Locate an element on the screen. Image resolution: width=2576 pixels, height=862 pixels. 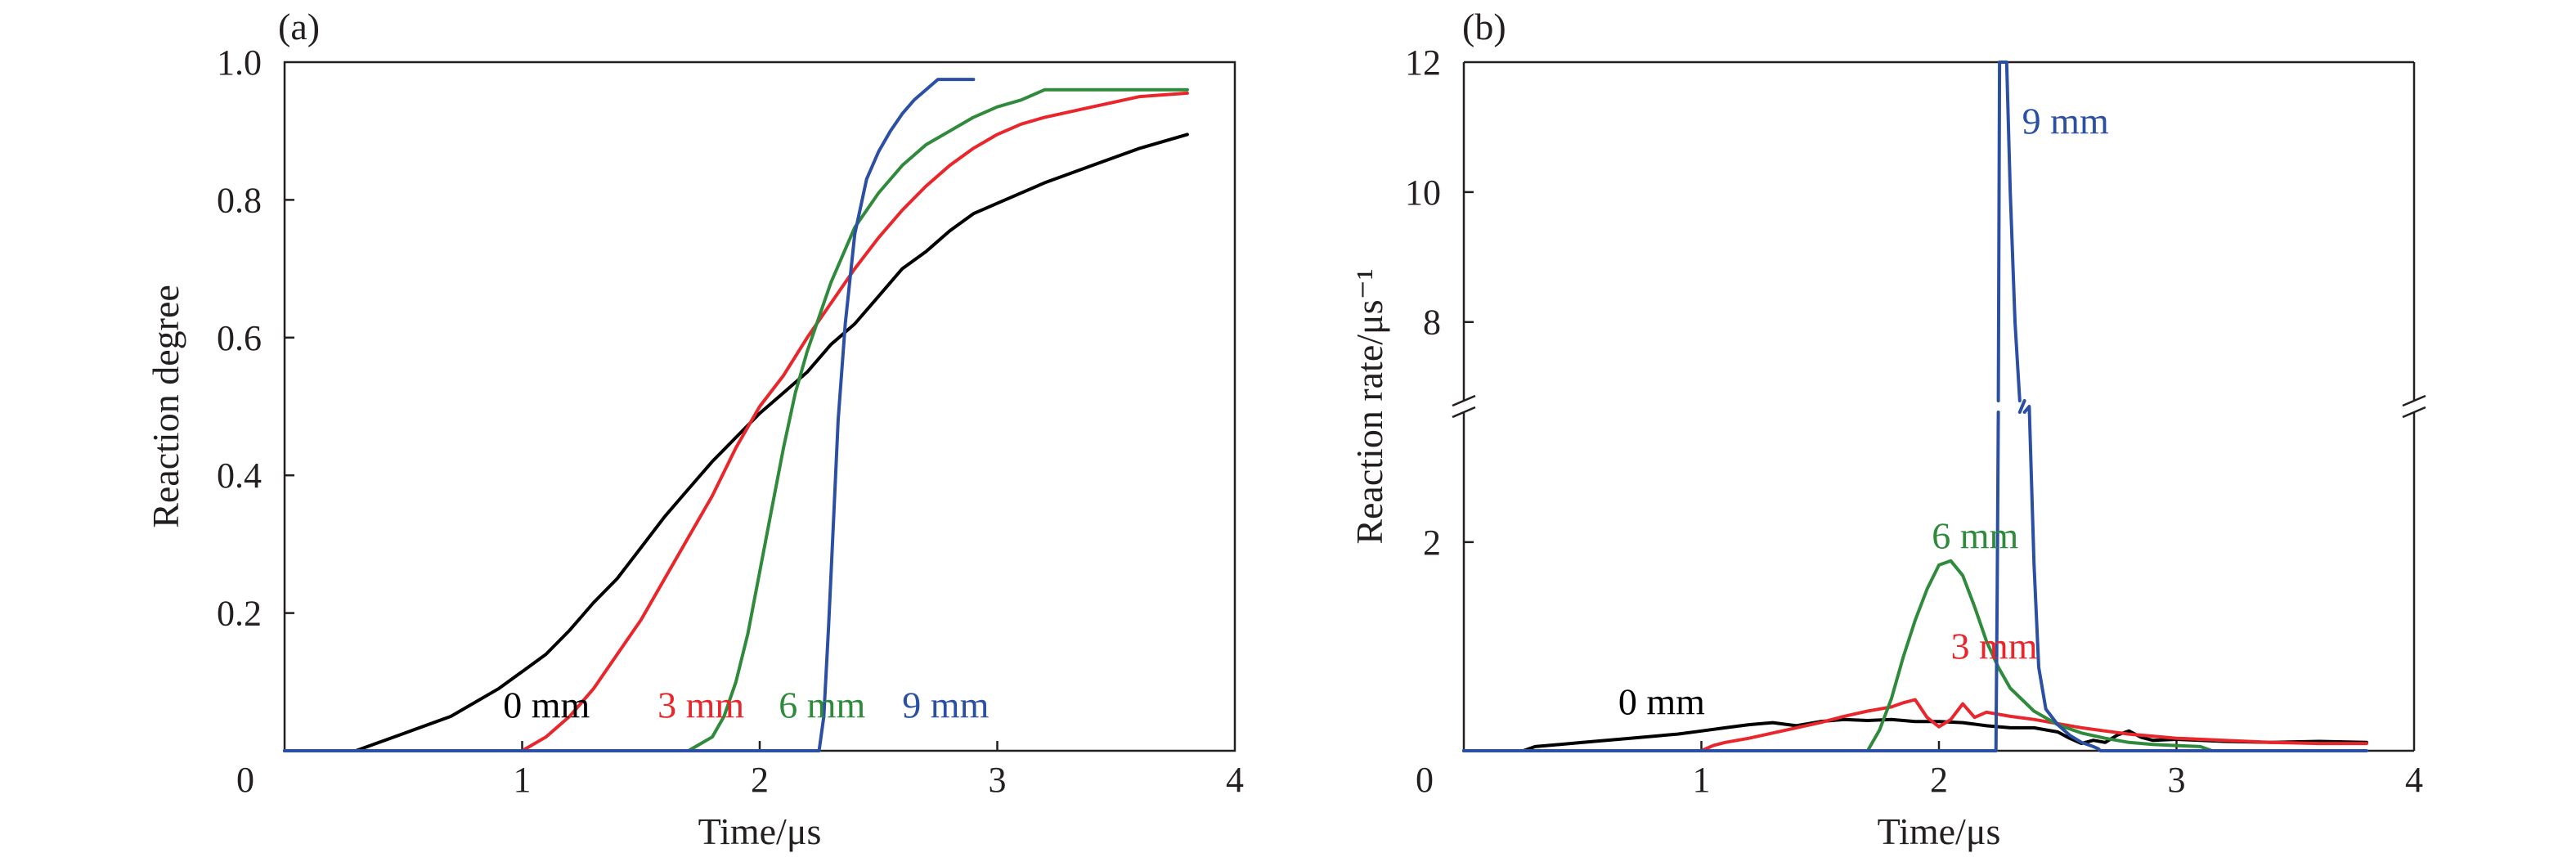
panel-a-series-label: 9 mm is located at coordinates (945, 705).